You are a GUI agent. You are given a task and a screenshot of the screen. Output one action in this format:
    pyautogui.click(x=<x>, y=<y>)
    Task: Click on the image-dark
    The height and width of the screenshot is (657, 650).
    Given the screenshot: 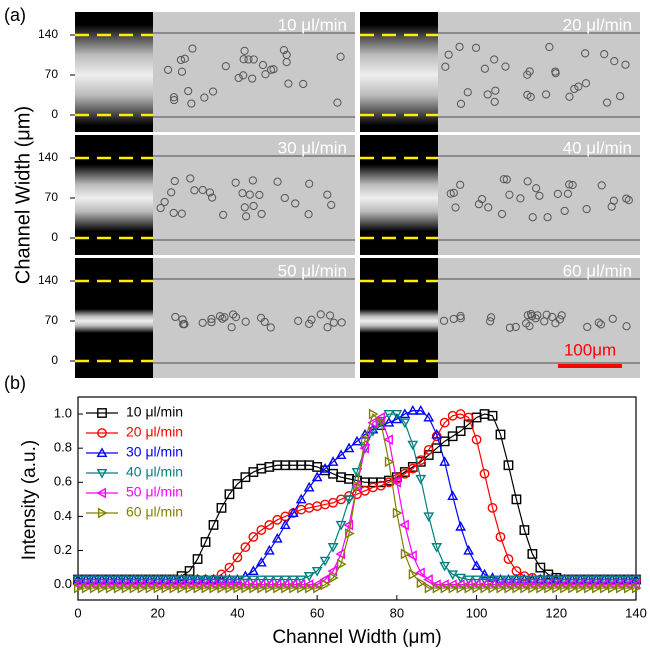 What is the action you would take?
    pyautogui.click(x=399, y=195)
    